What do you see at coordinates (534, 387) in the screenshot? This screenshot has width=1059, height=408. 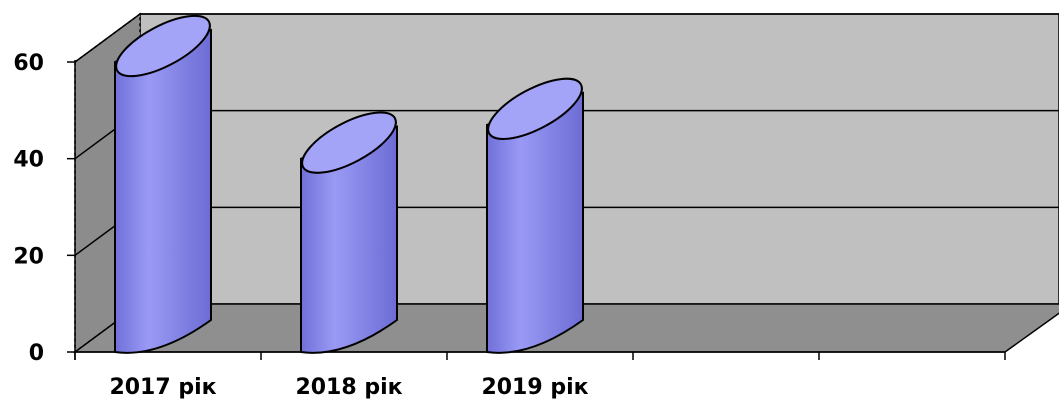 I see `category-label: 2019 рік` at bounding box center [534, 387].